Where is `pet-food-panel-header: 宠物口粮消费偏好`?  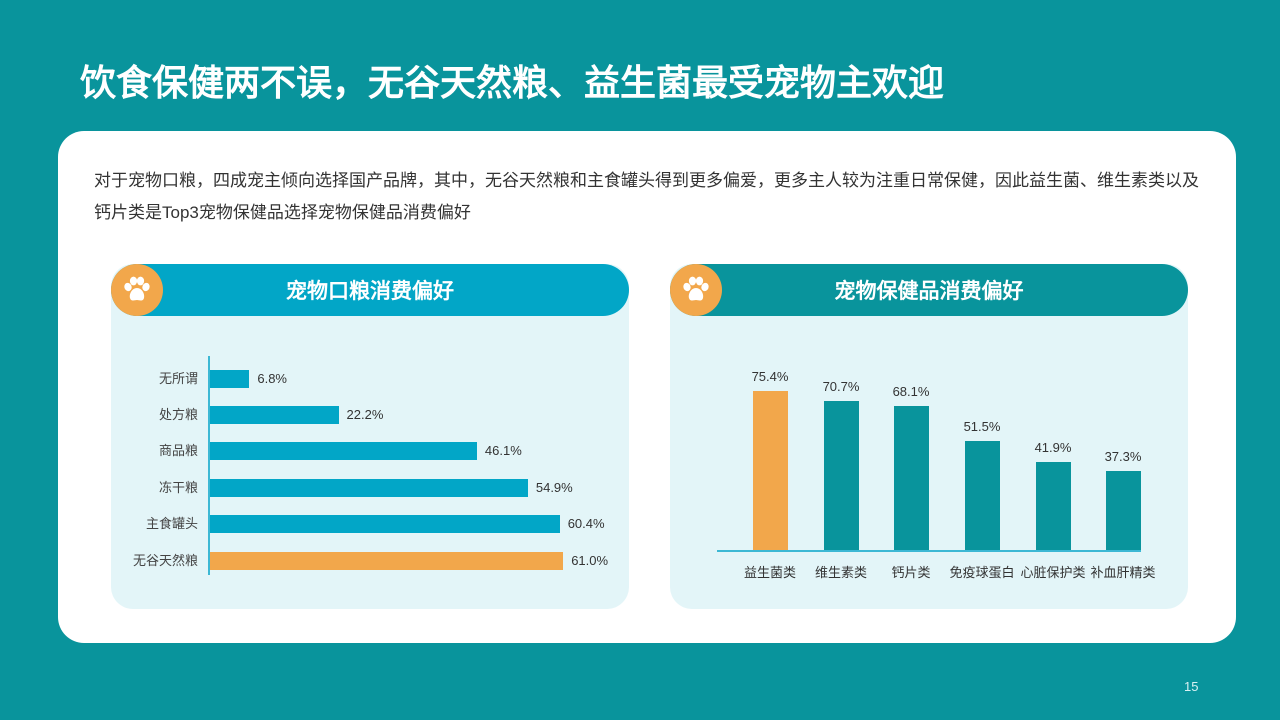
pet-food-panel-header: 宠物口粮消费偏好 is located at coordinates (370, 290).